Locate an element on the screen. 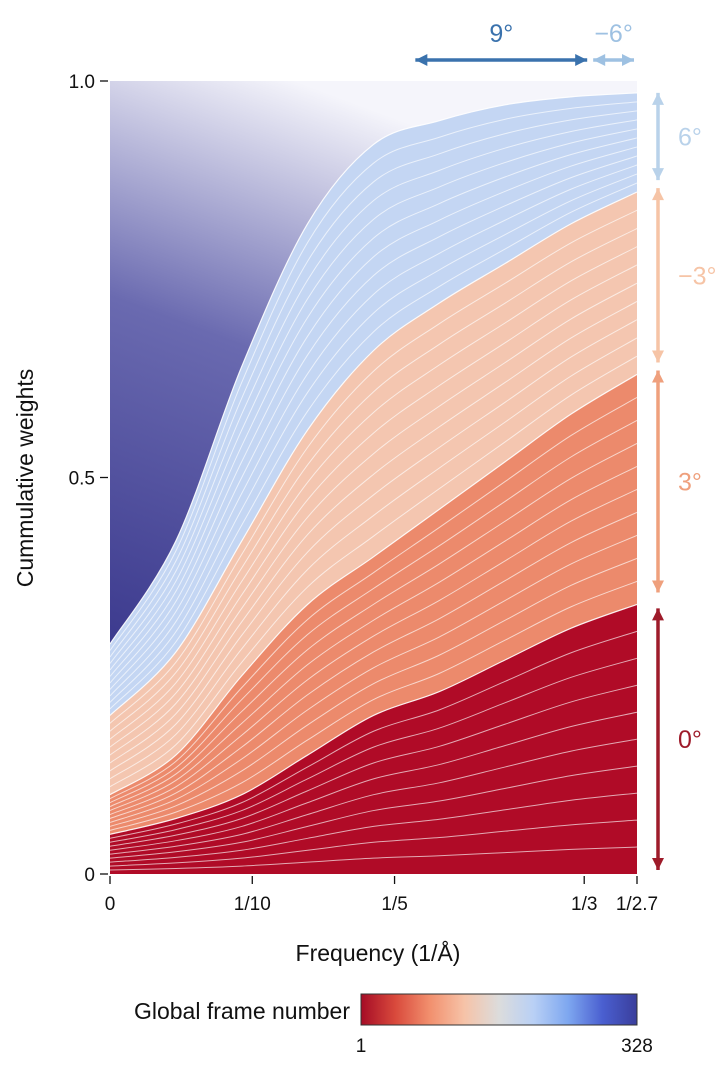  colorbar-label: Global frame number is located at coordinates (242, 1011).